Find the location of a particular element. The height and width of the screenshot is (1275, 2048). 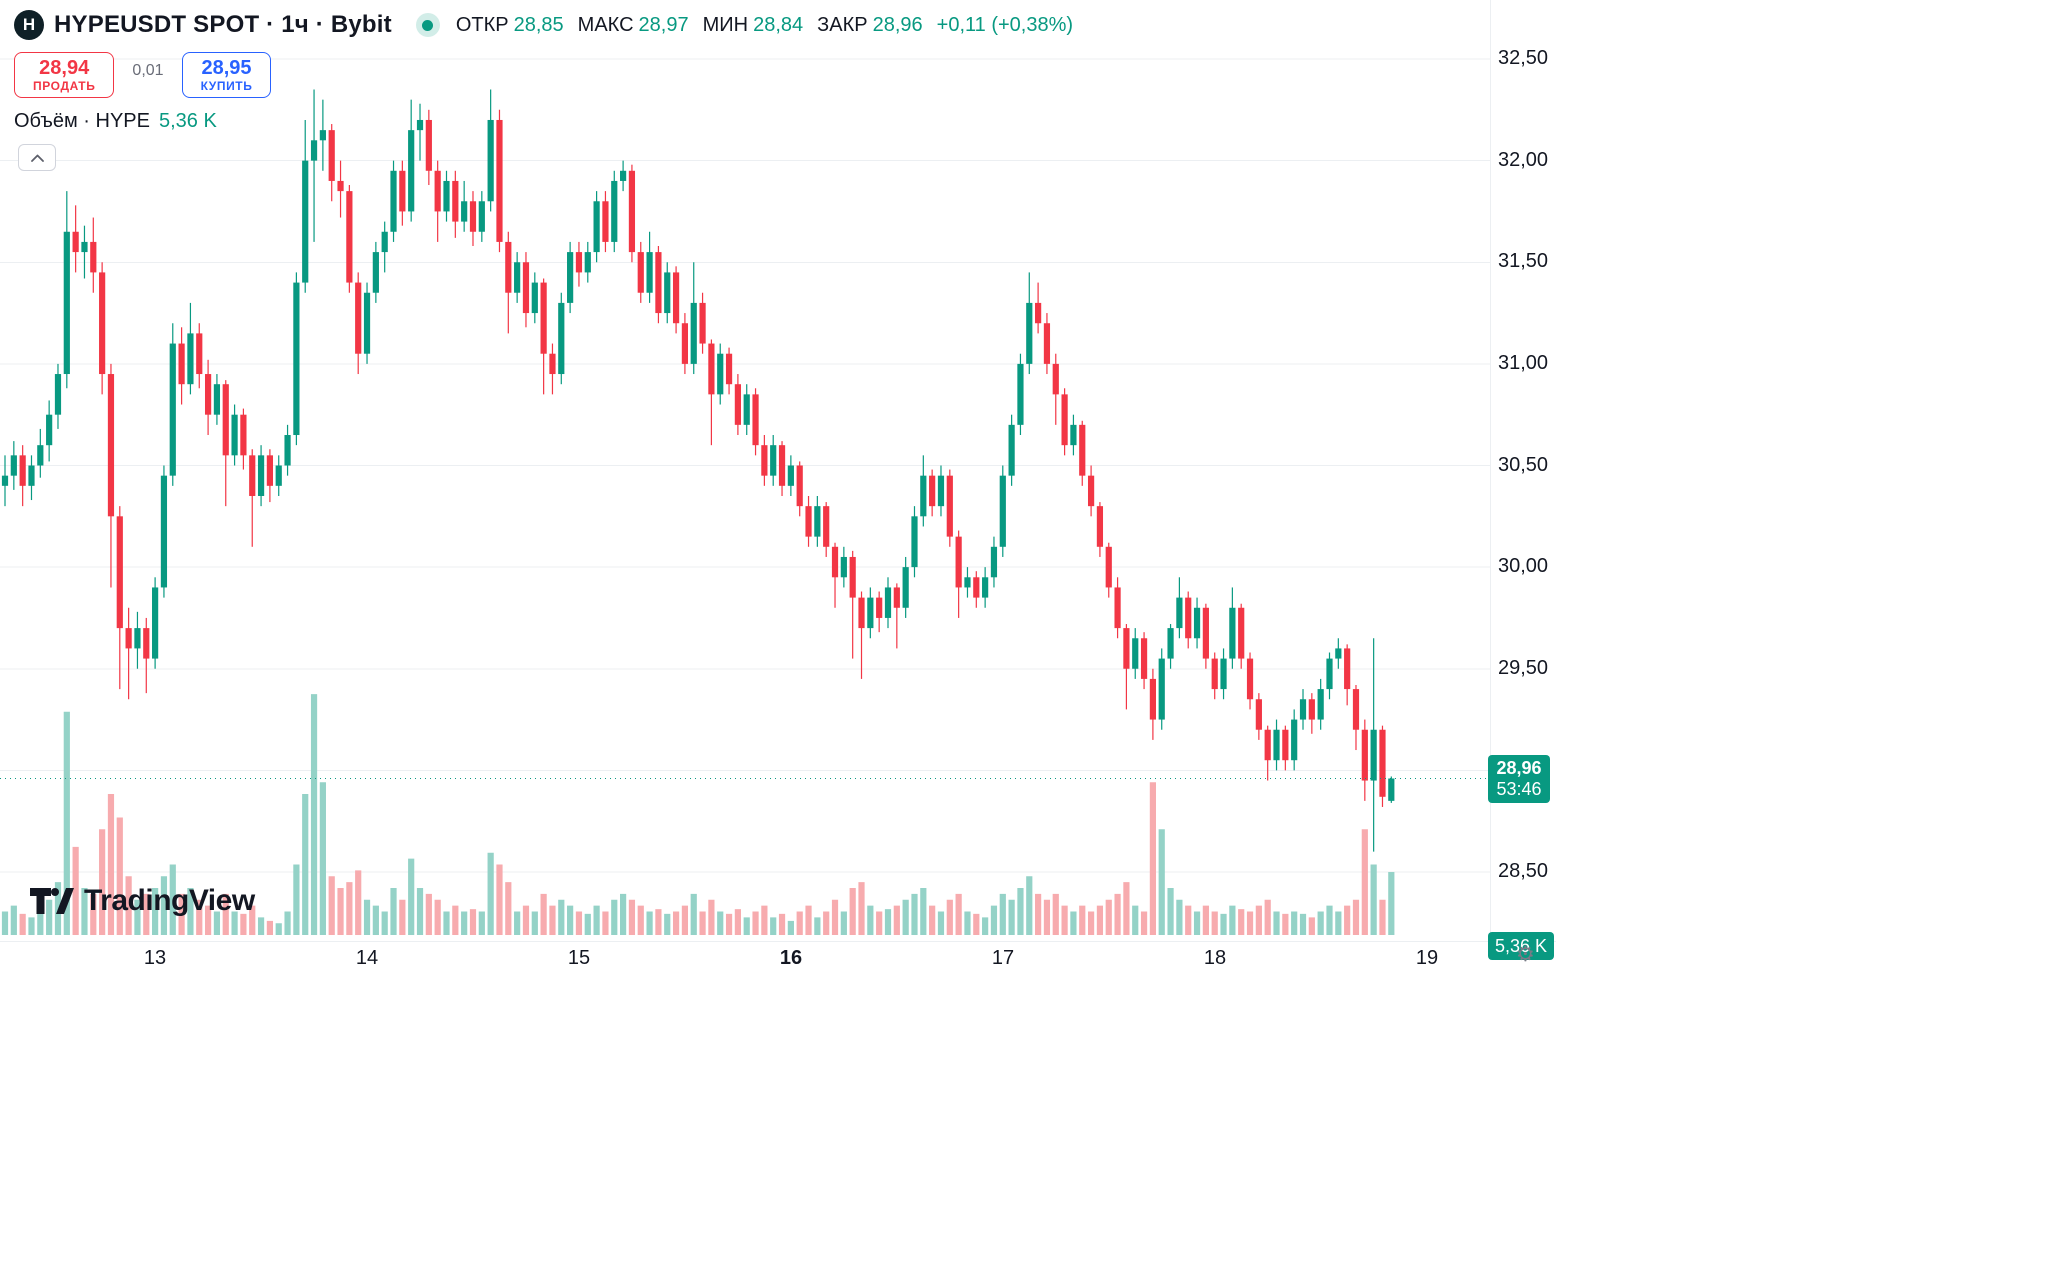

time-axis: 13 14 15 16 17 18 19 is located at coordinates (778, 959).